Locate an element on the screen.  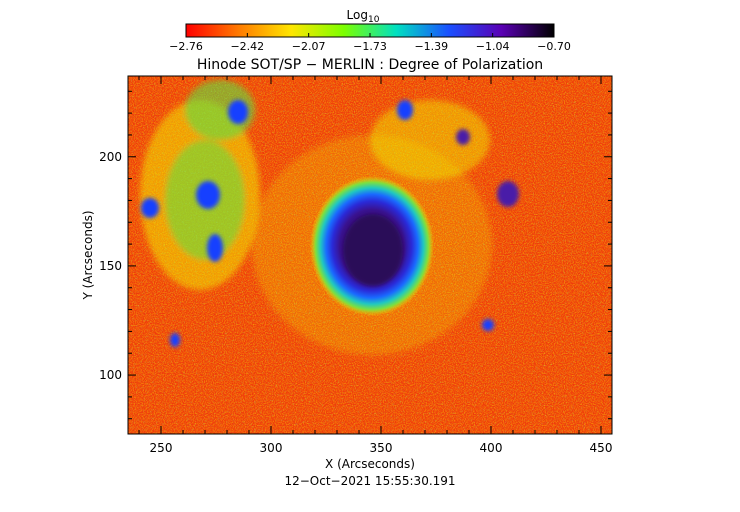
y-tick-label: 200 is located at coordinates (110, 157).